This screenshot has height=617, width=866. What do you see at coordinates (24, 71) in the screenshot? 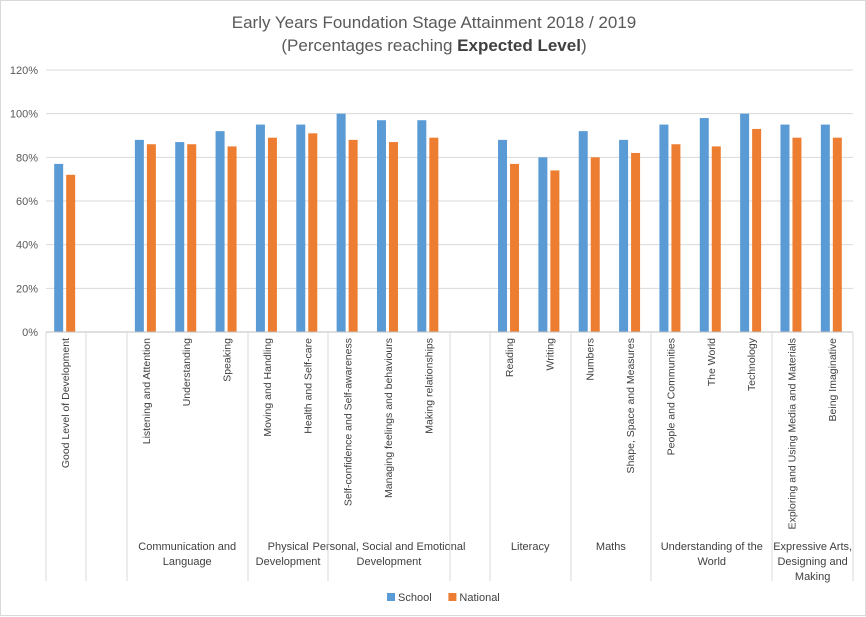
I see `y-tick-label: 120%` at bounding box center [24, 71].